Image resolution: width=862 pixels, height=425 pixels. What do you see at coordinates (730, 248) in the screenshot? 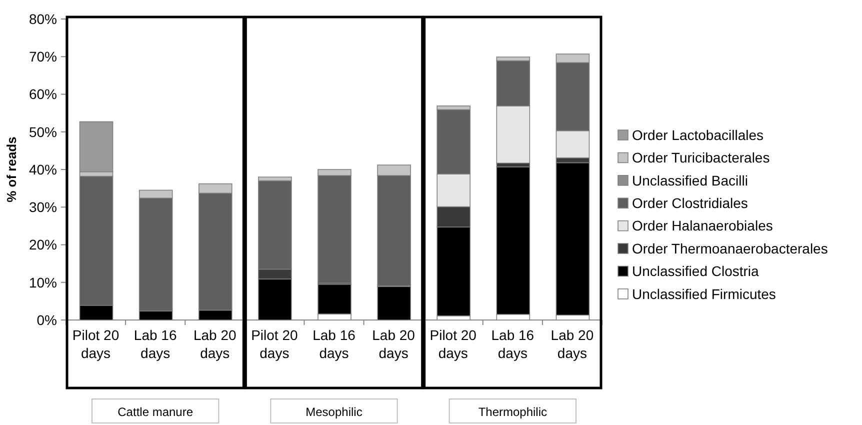
I see `legend-label: Order Thermoanaerobacterales` at bounding box center [730, 248].